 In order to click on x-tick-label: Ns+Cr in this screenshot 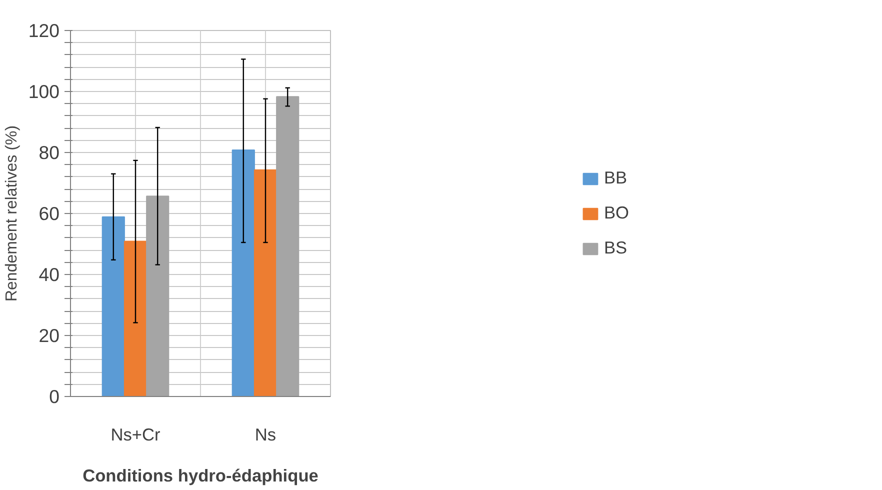, I will do `click(135, 434)`.